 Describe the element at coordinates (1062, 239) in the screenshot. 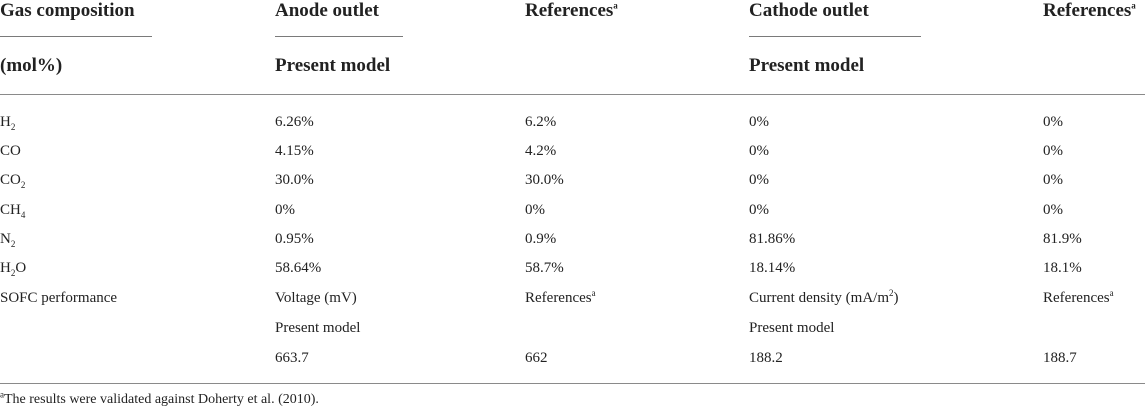

I see `cathode-ref-value: 81.9%` at that location.